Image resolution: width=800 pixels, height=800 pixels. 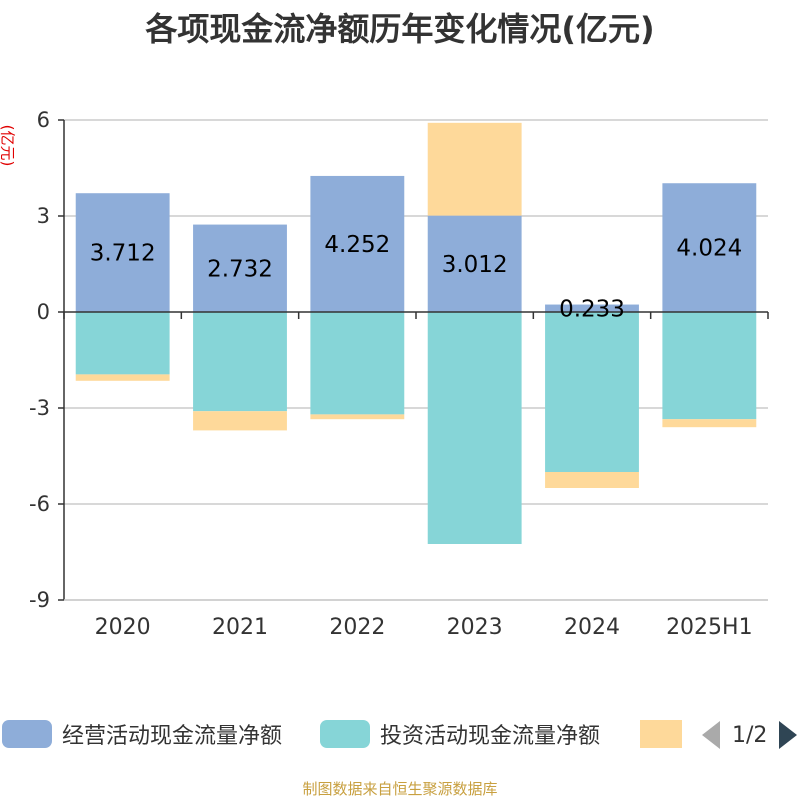 What do you see at coordinates (43, 312) in the screenshot?
I see `y-tick-label: 0` at bounding box center [43, 312].